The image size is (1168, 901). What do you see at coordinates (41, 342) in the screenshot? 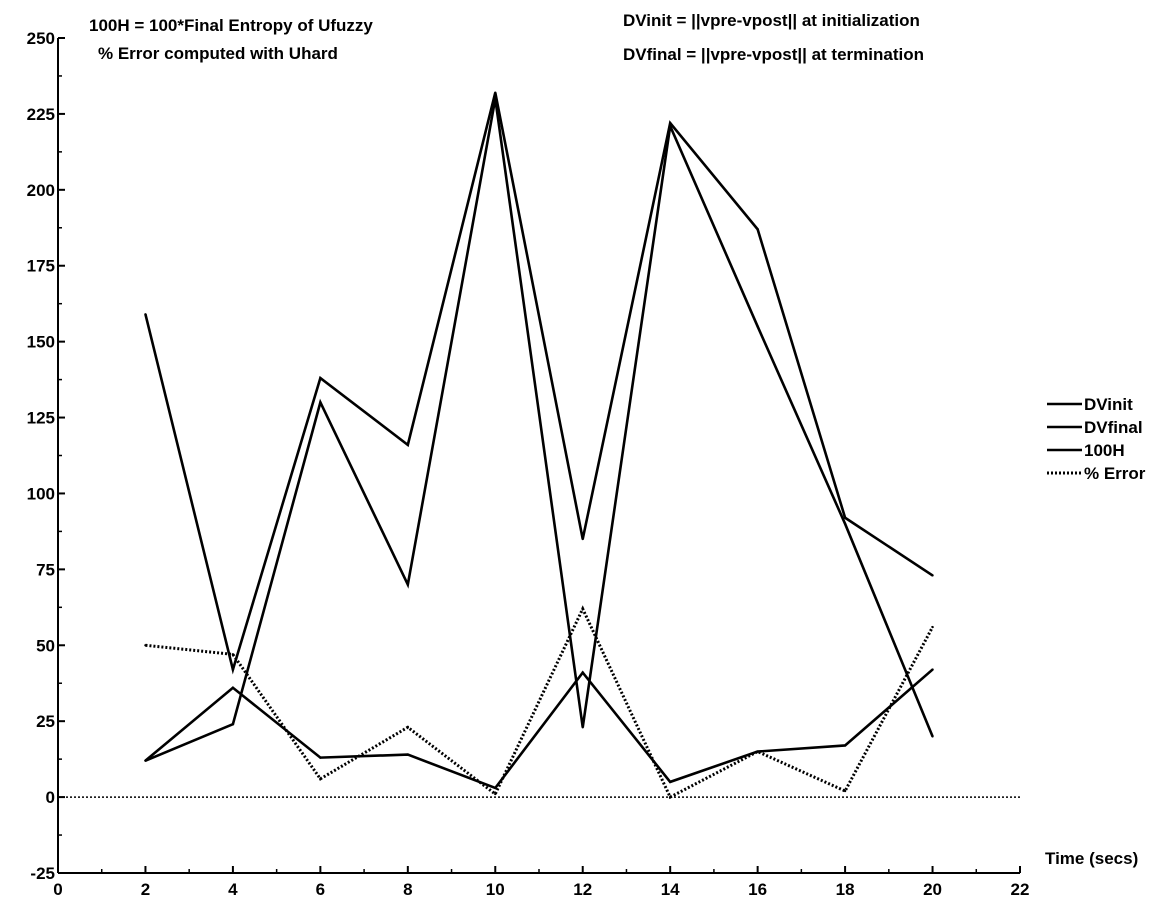
I see `y-tick-label: 150` at bounding box center [41, 342].